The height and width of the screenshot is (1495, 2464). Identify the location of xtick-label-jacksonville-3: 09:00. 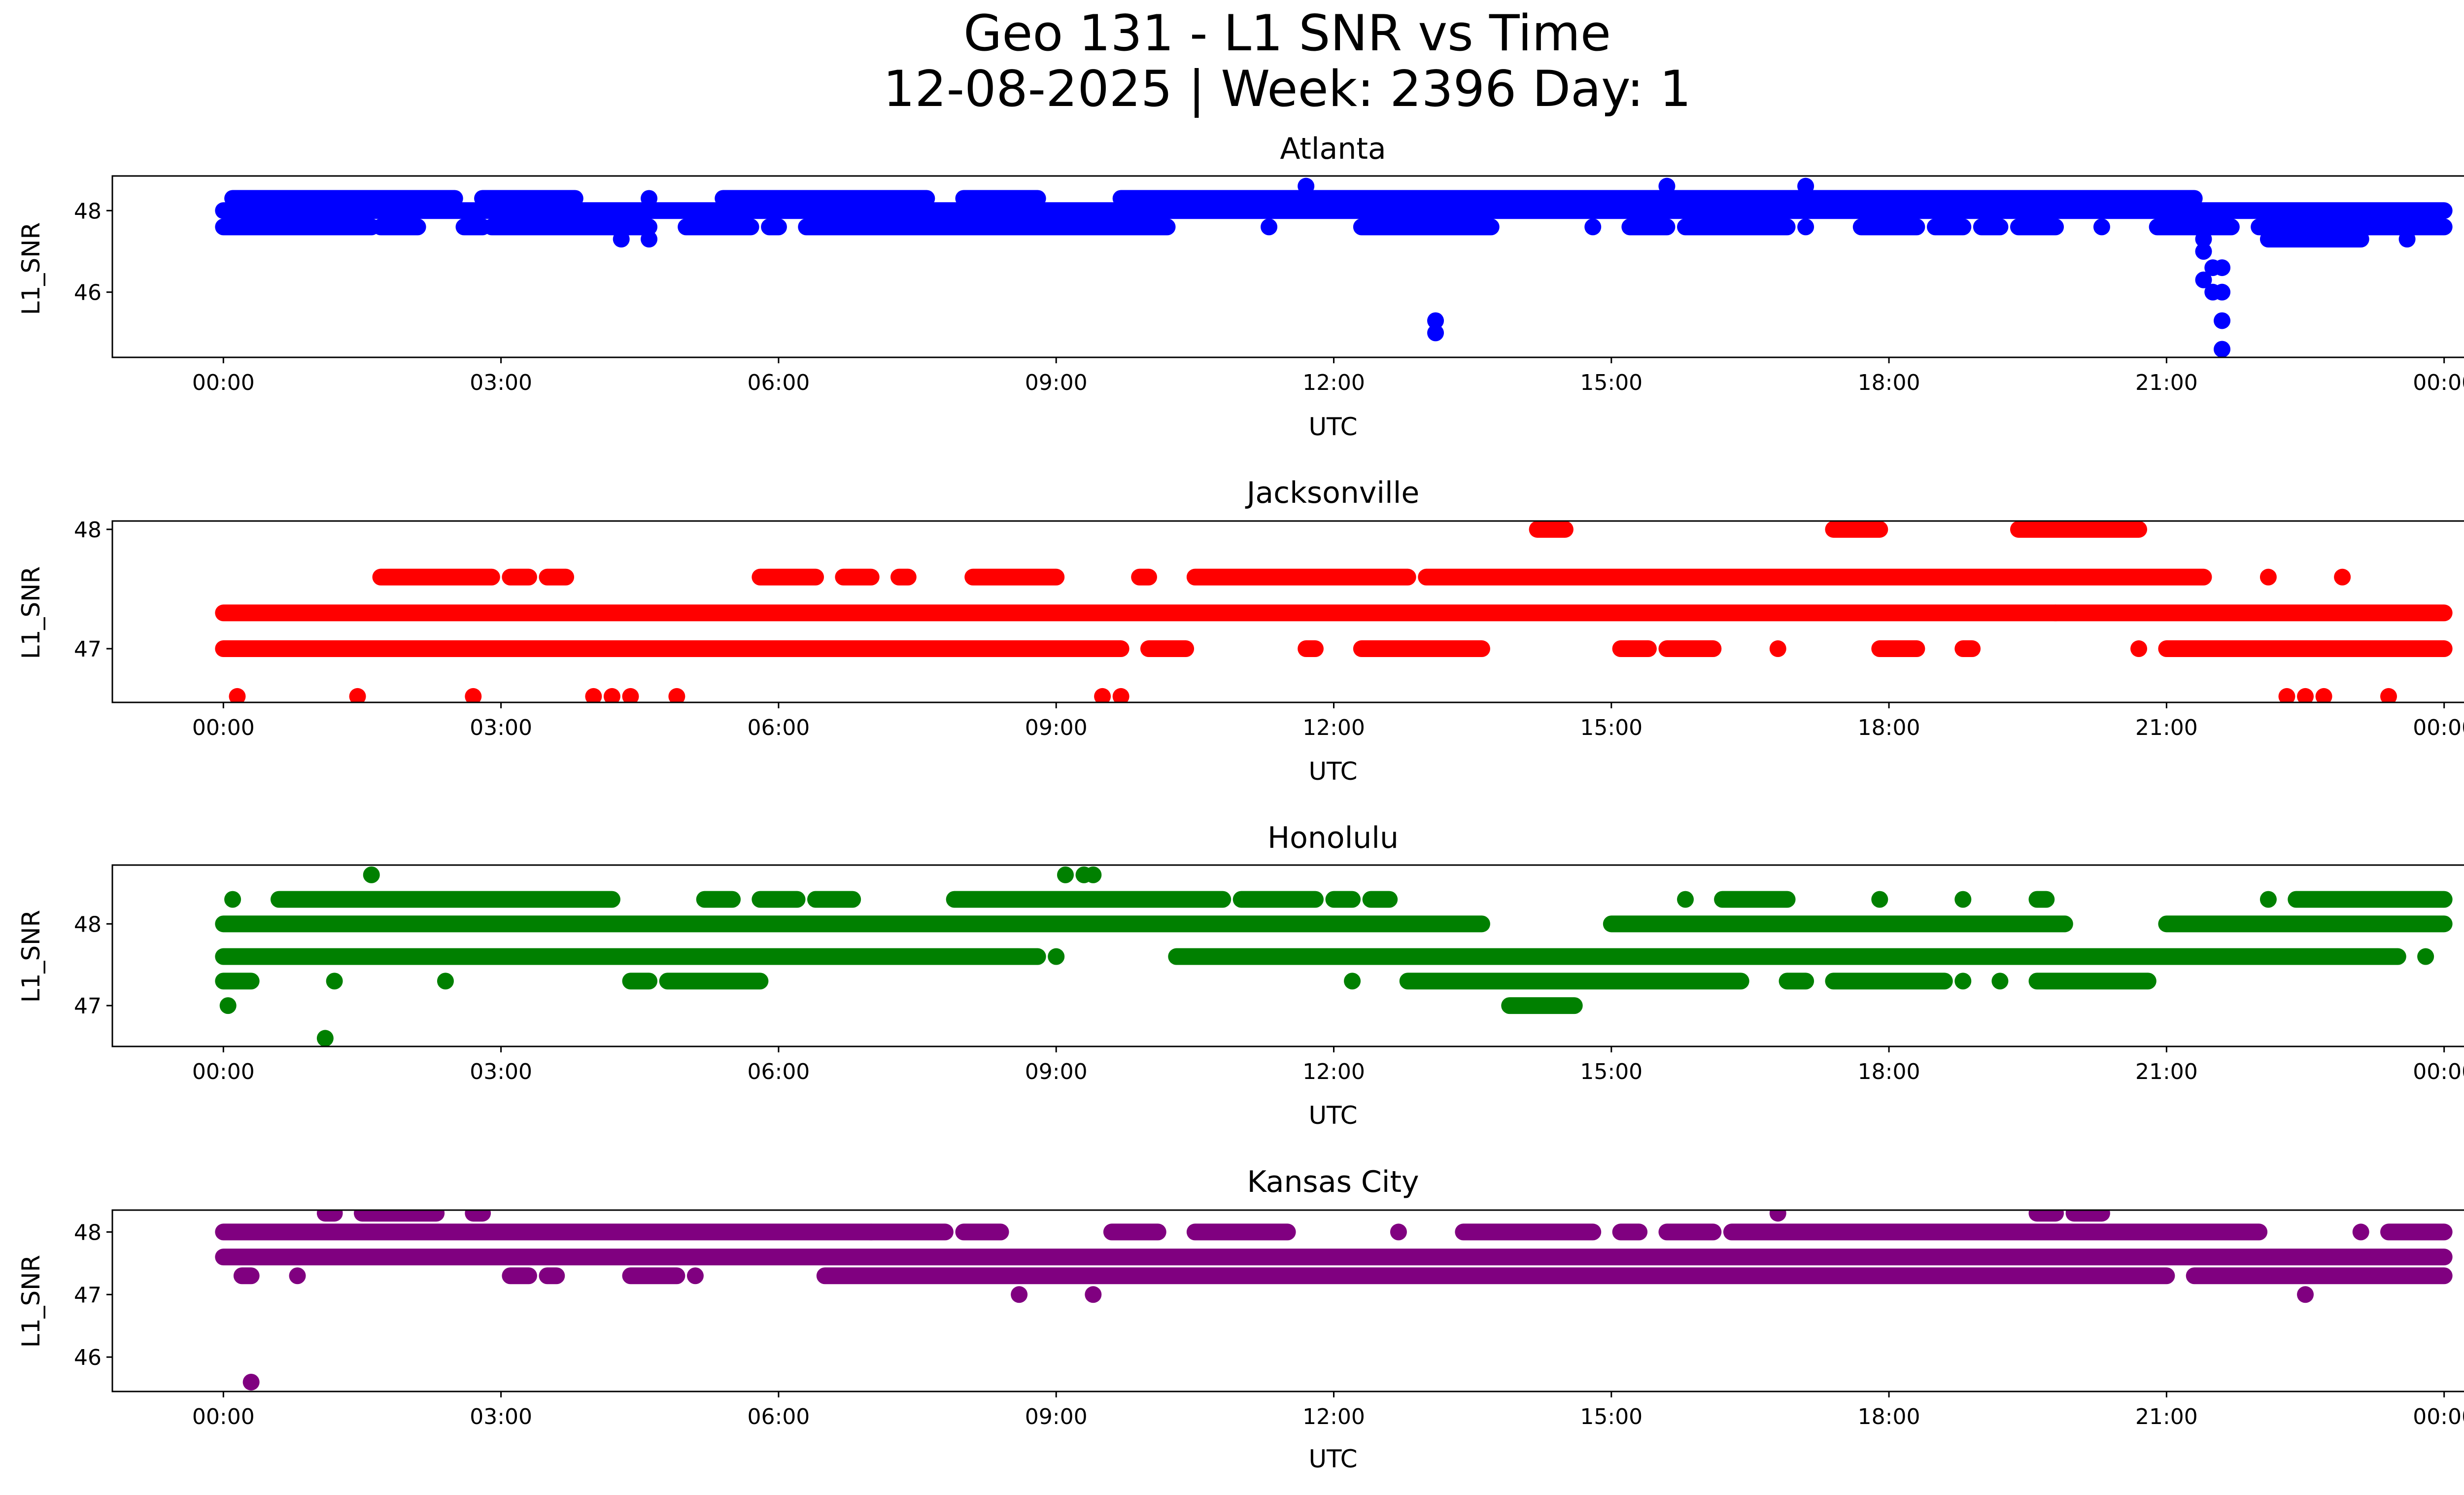
(1056, 727).